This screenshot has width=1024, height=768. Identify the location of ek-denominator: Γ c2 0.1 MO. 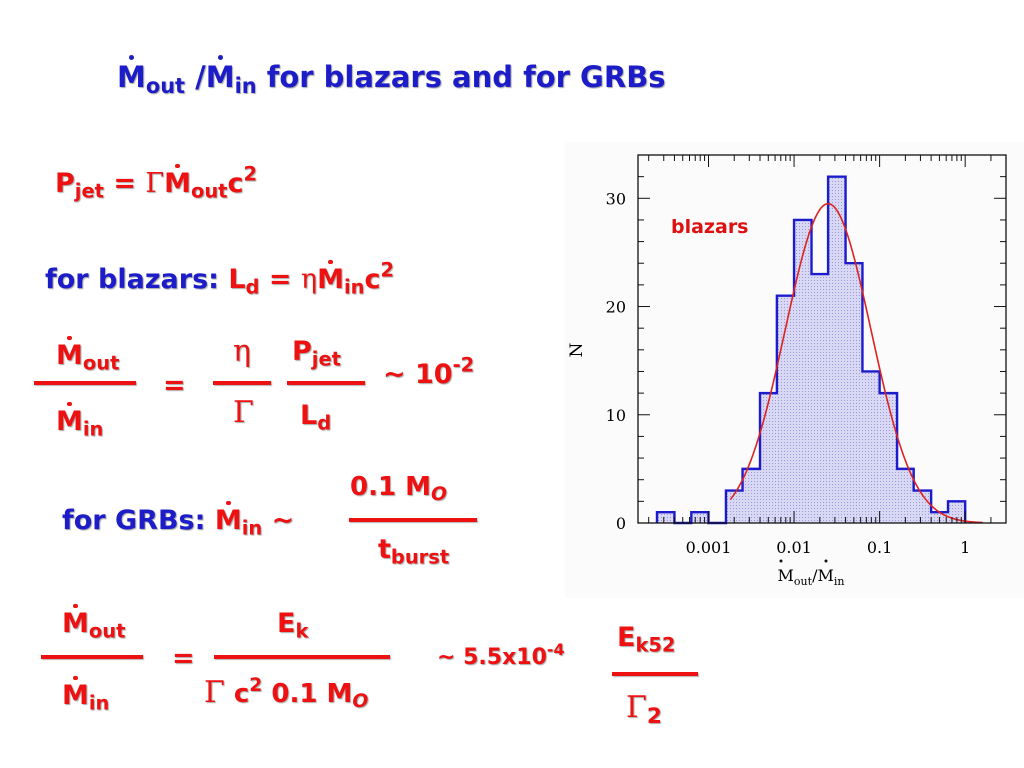
(286, 694).